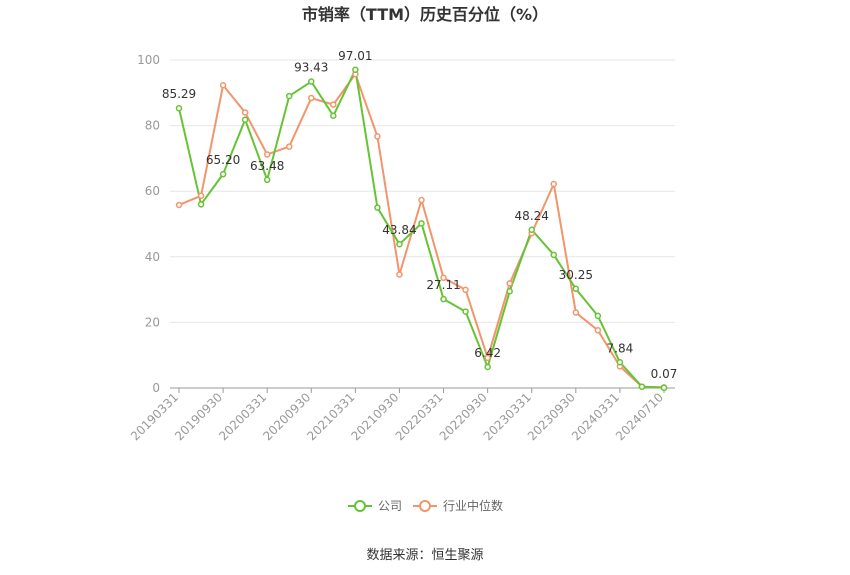 This screenshot has height=575, width=850. Describe the element at coordinates (179, 94) in the screenshot. I see `data-label-20190331: 85.29` at that location.